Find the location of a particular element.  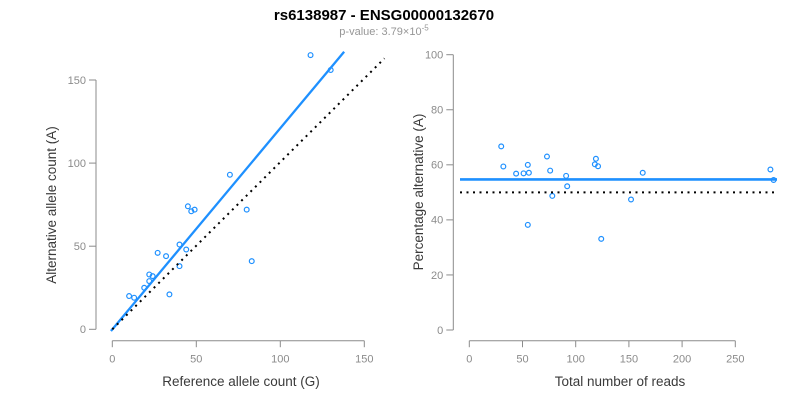

y-tick-label: 60 is located at coordinates (437, 166).